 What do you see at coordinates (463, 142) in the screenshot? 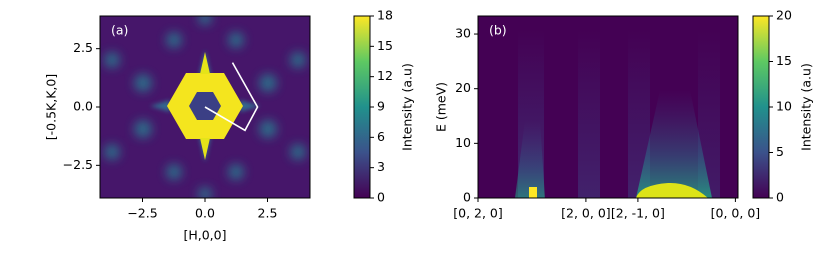
I see `y-tick-label: 10` at bounding box center [463, 142].